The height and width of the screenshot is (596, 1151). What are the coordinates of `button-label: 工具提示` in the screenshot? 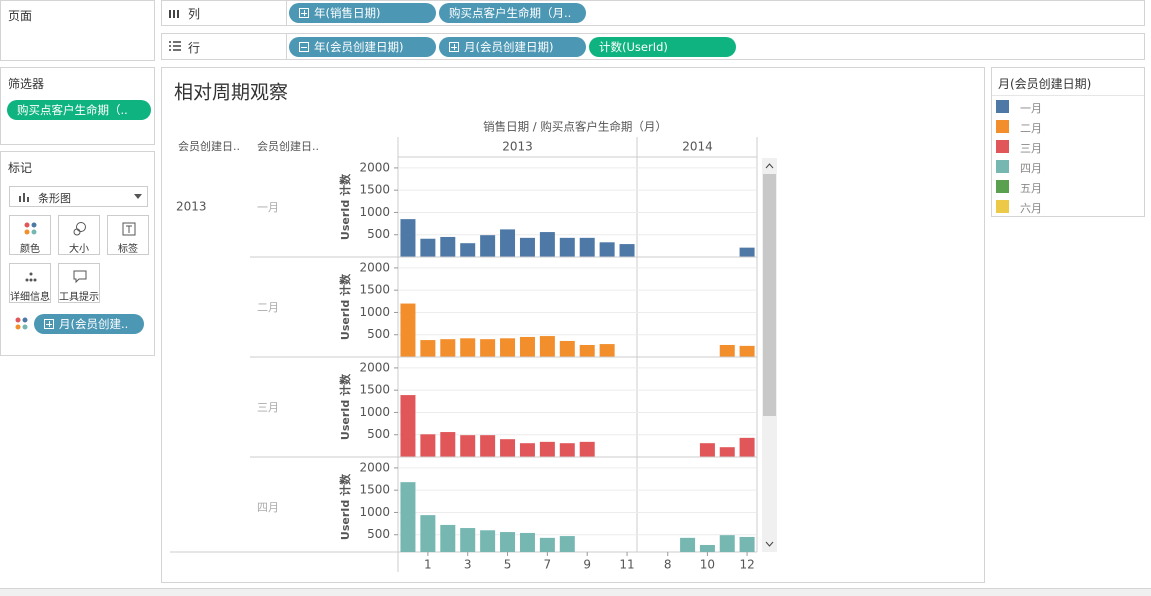 It's located at (79, 297).